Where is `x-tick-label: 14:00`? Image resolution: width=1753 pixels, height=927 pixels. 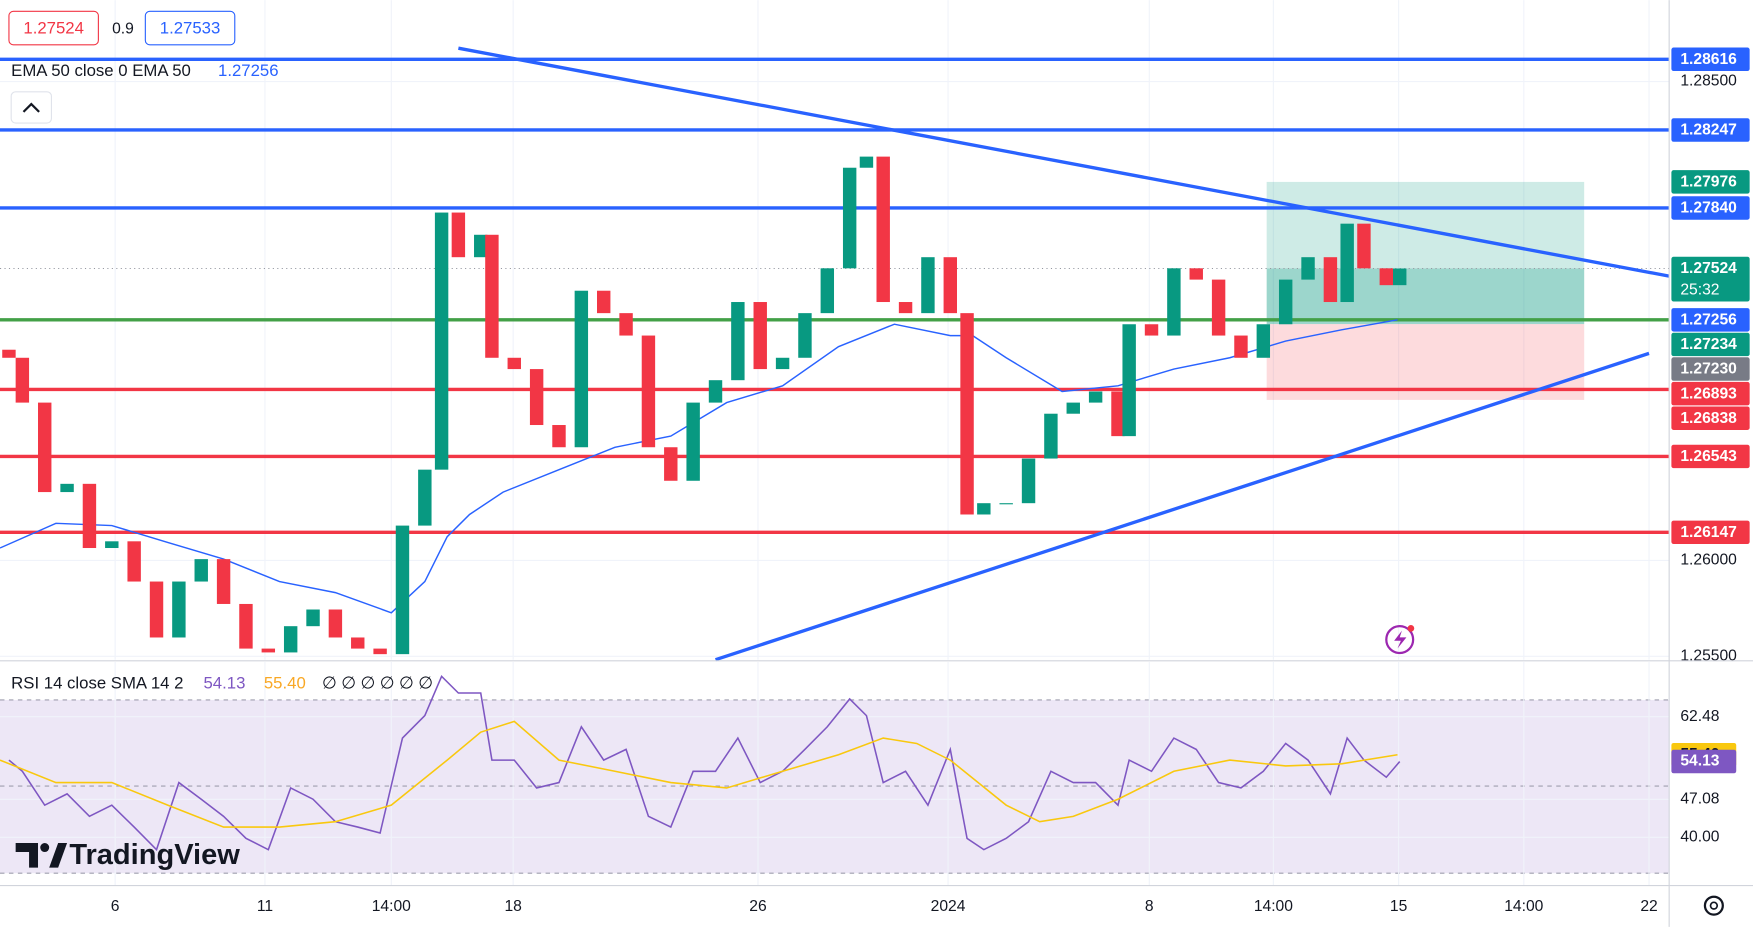 x-tick-label: 14:00 is located at coordinates (391, 906).